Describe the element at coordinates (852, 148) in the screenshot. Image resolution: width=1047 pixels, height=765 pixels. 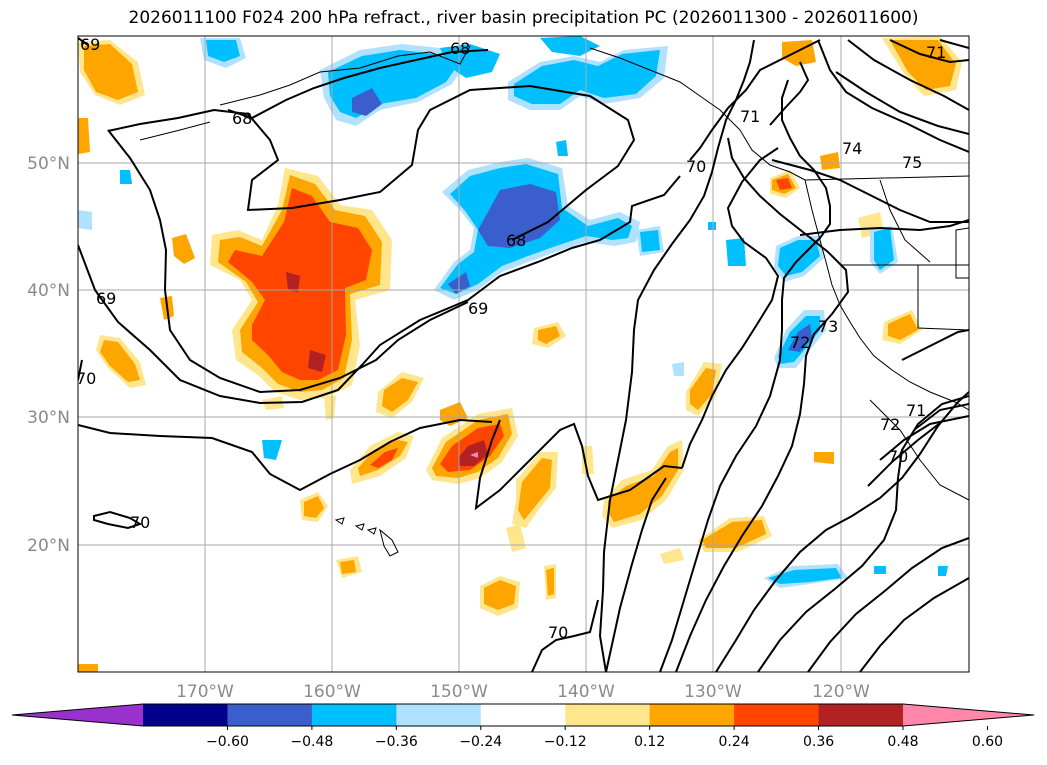
I see `contour-label: 74` at that location.